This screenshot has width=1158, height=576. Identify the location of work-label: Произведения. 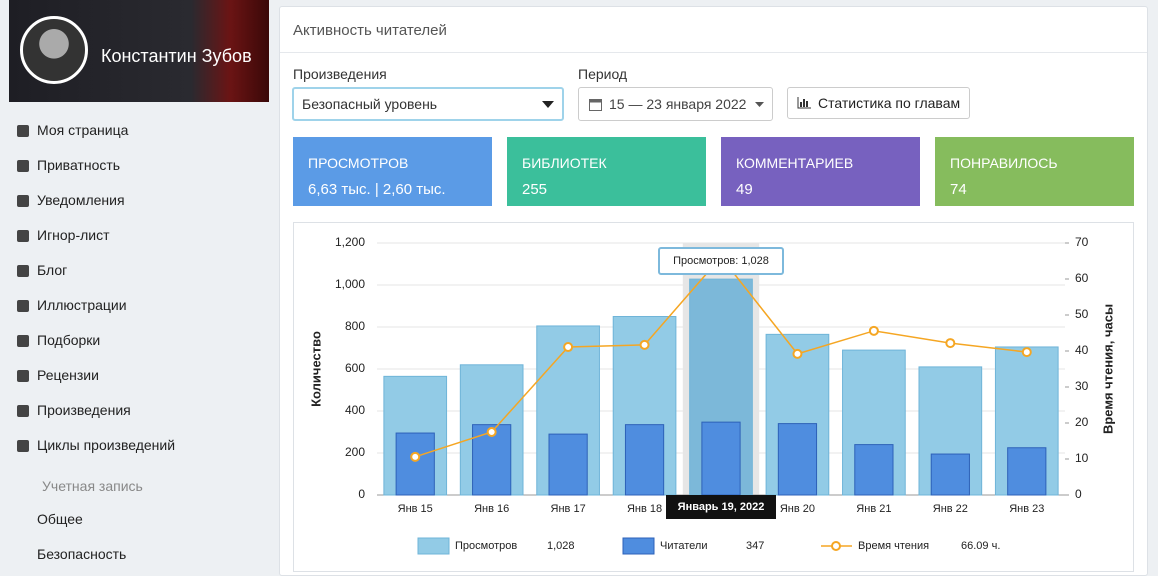
(340, 74).